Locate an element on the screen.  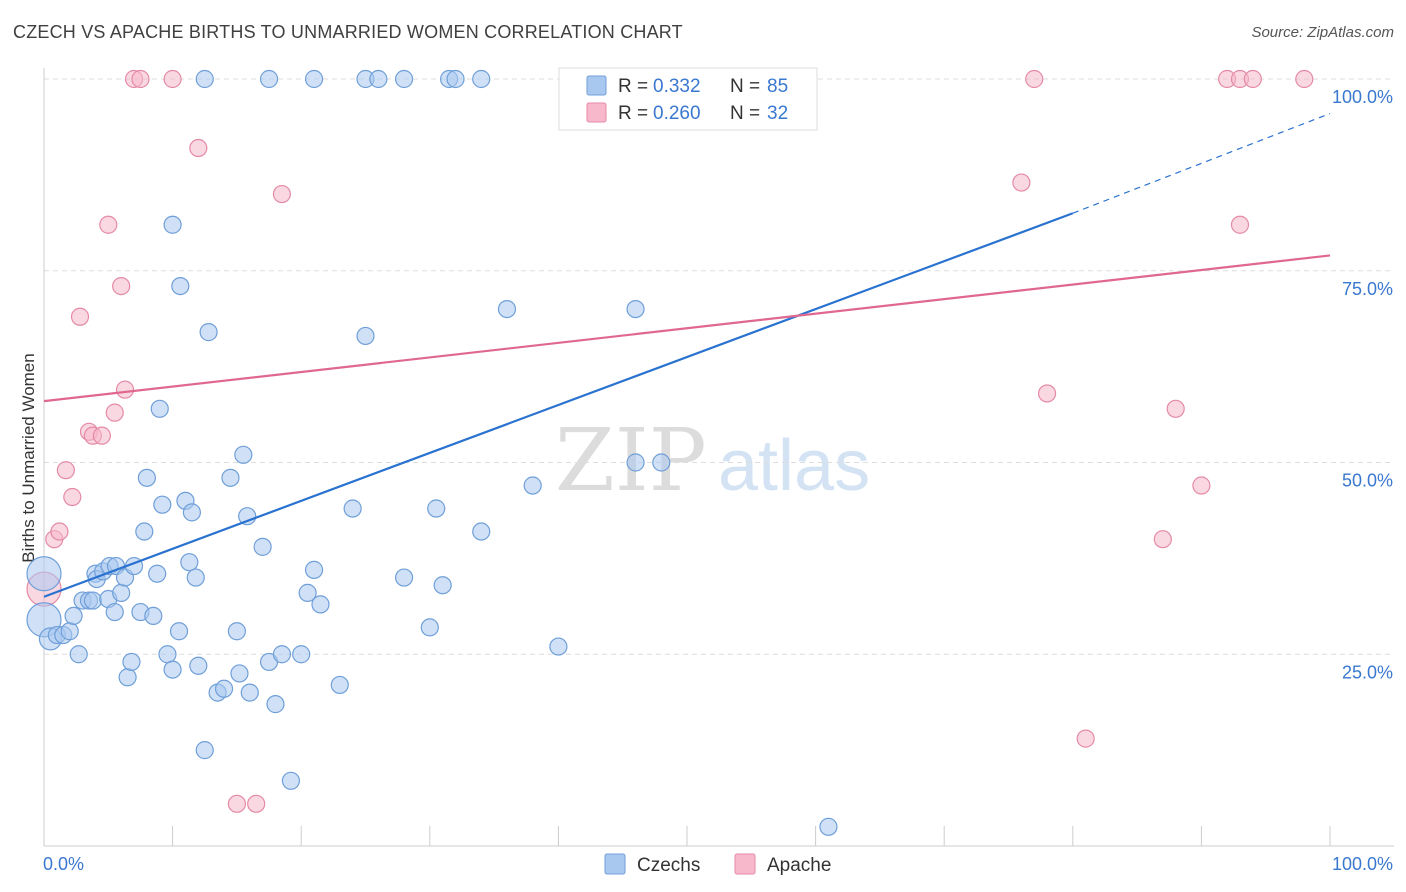
y-tick-labels: 100.0% 75.0% 50.0% 25.0% is located at coordinates (1362, 384).